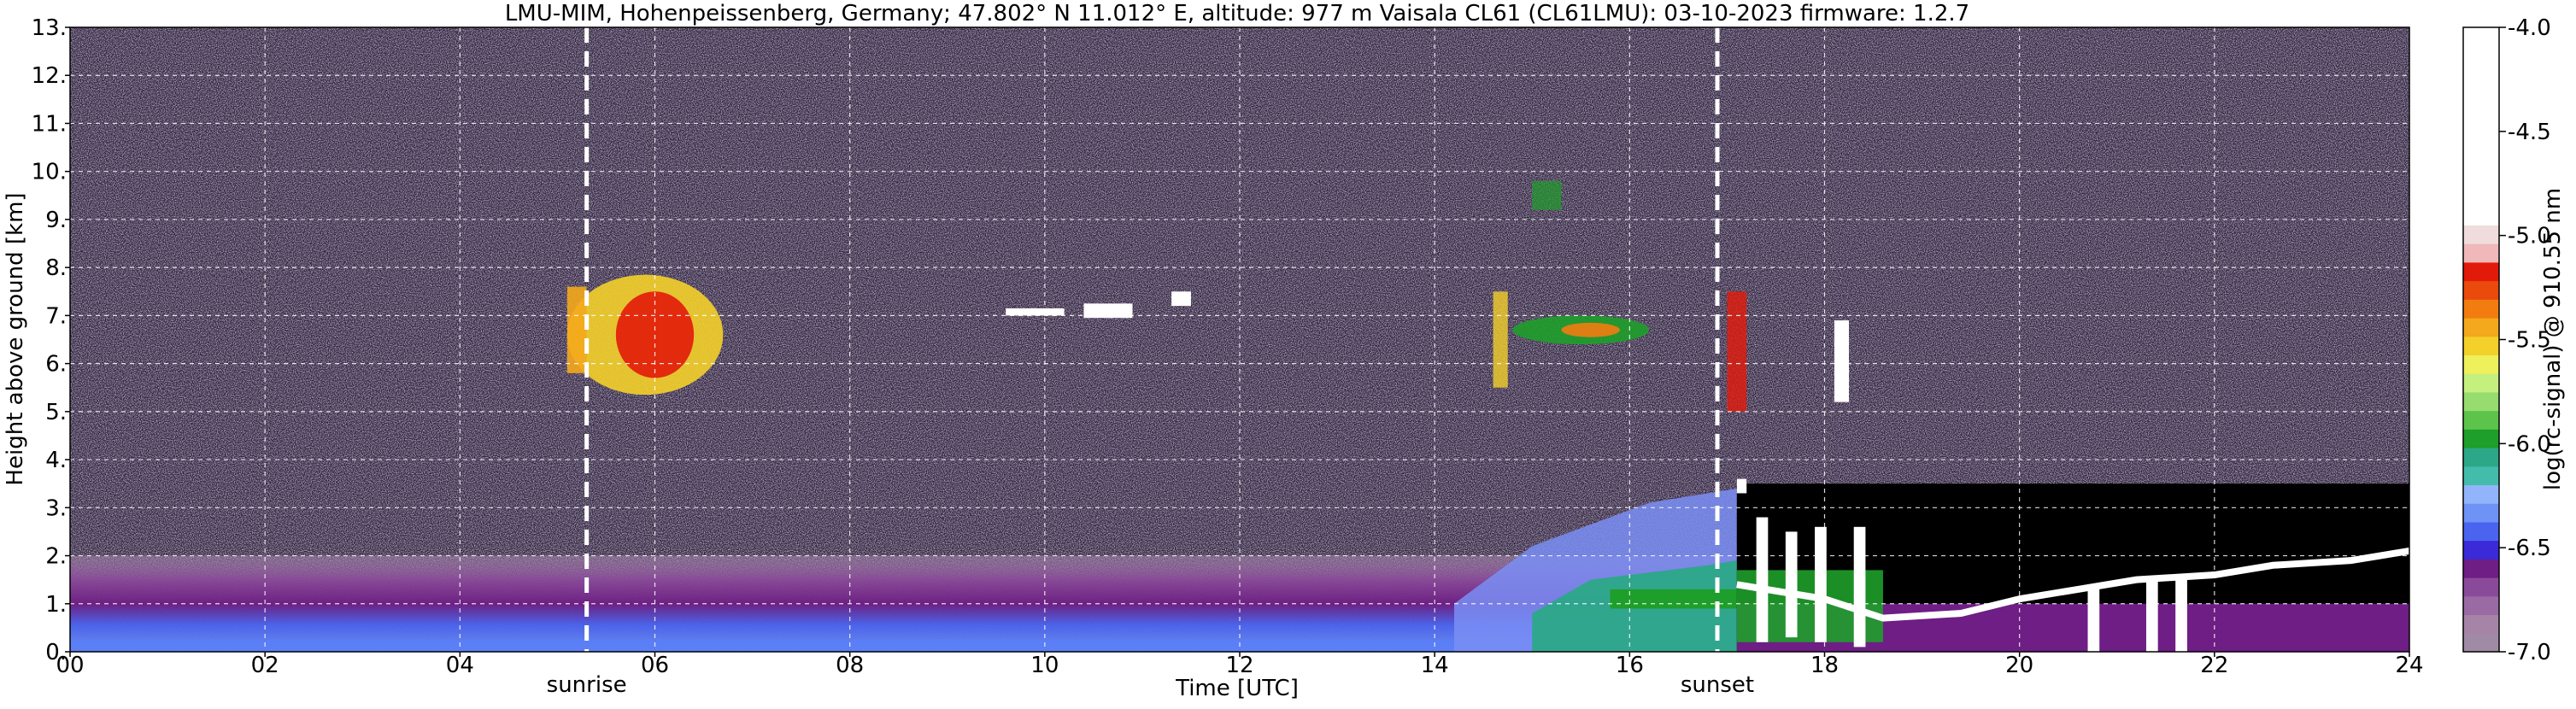 The width and height of the screenshot is (2576, 709). What do you see at coordinates (2529, 132) in the screenshot?
I see `colorbar-tick-label: -4.5` at bounding box center [2529, 132].